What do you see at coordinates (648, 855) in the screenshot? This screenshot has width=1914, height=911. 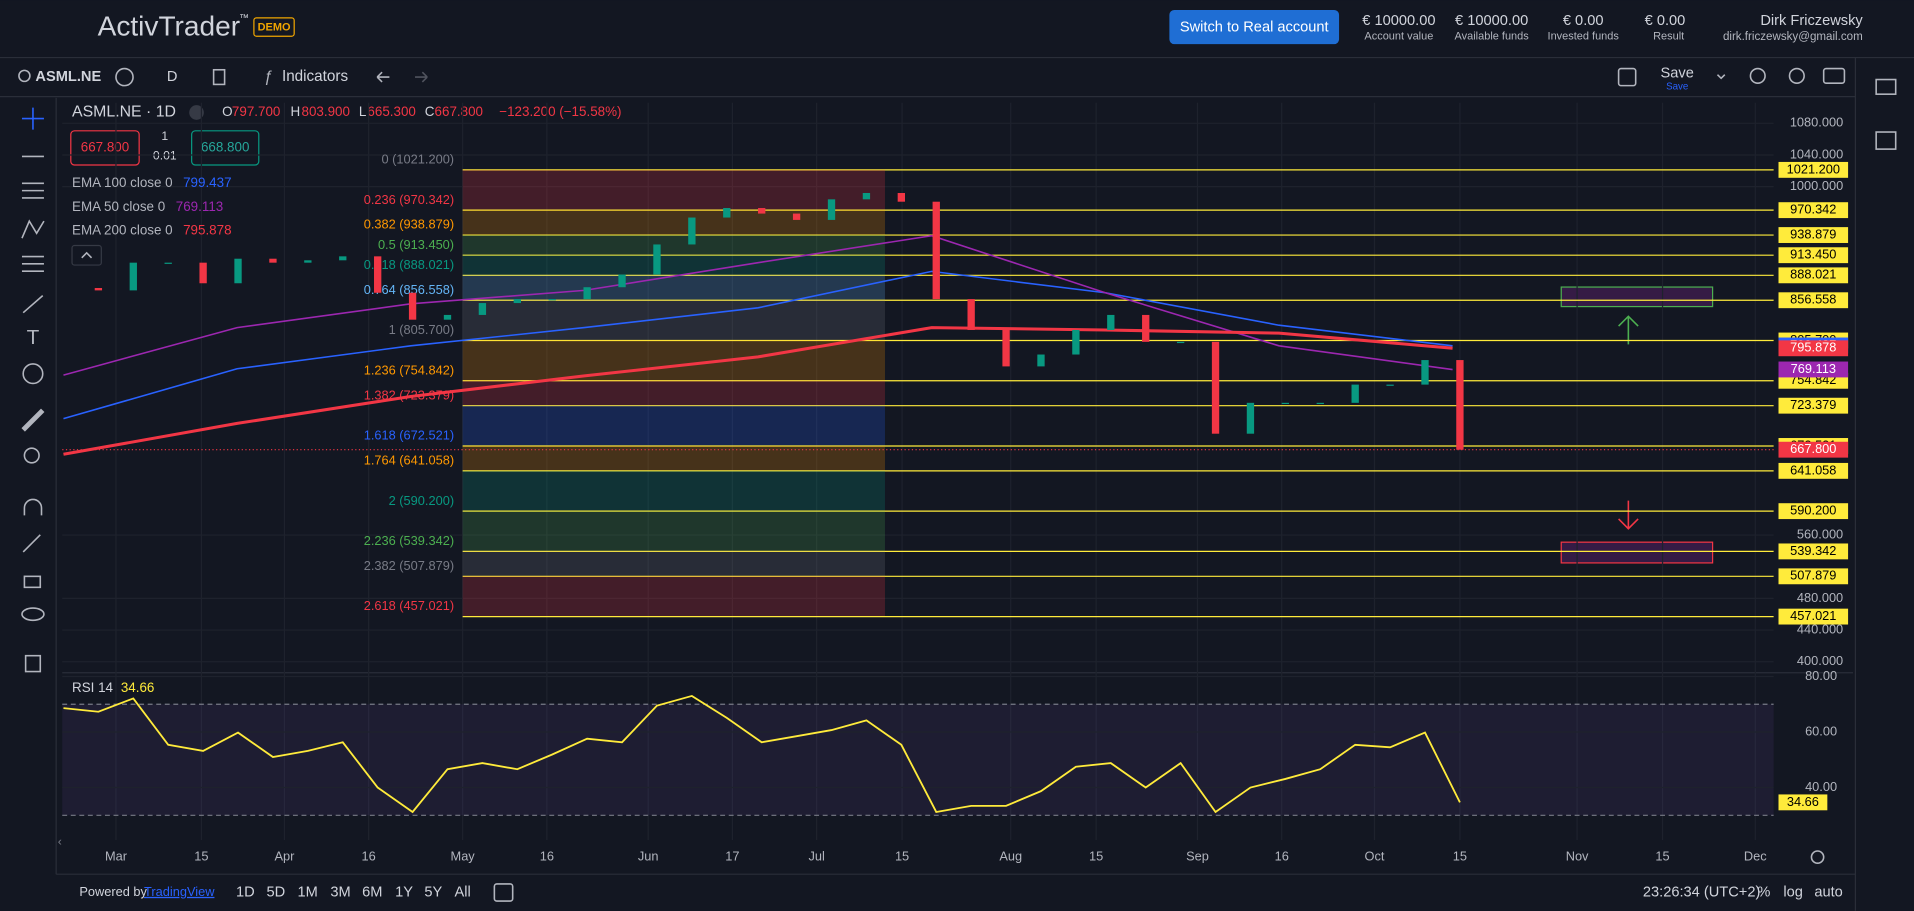 I see `time-label: Jun` at bounding box center [648, 855].